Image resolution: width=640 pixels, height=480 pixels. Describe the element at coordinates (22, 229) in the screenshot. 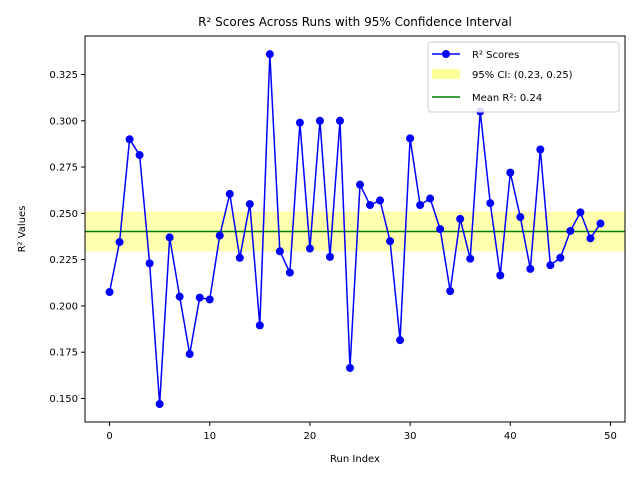

I see `y-axis-label: R² Values` at that location.